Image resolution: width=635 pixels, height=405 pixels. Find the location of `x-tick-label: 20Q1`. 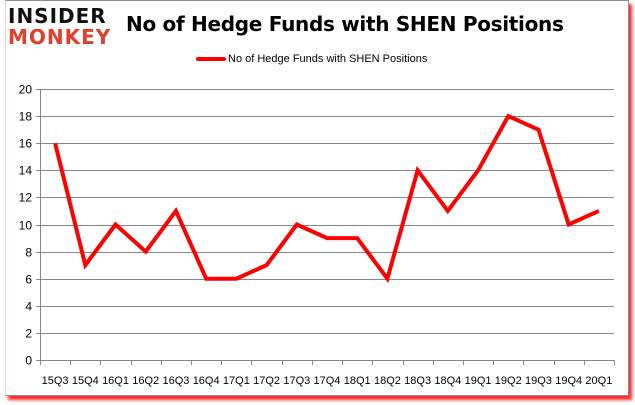

x-tick-label: 20Q1 is located at coordinates (598, 381).